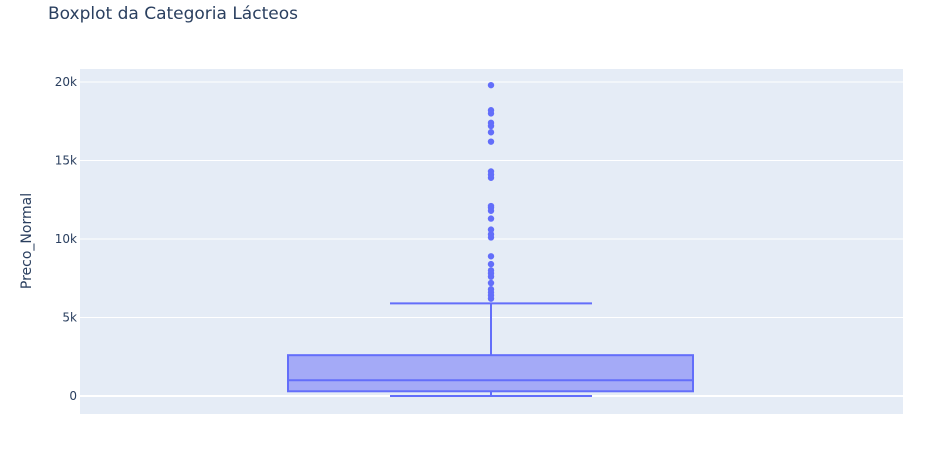 This screenshot has height=453, width=934. Describe the element at coordinates (66, 82) in the screenshot. I see `y-tick-label: 20k` at that location.